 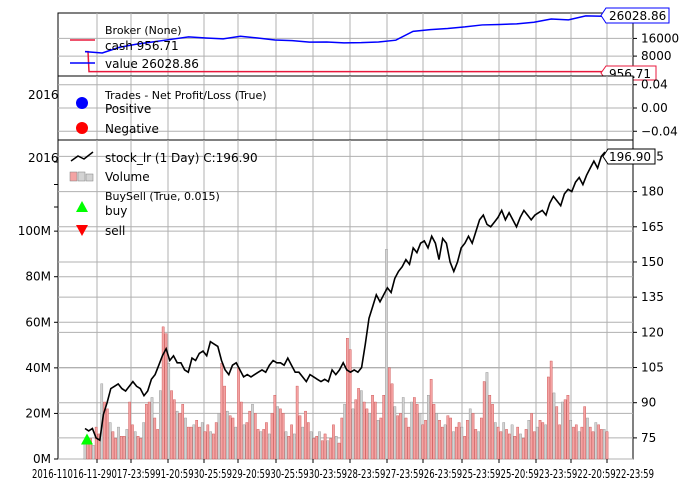 What do you see at coordinates (652, 227) in the screenshot?
I see `price-ytick-label: 165` at bounding box center [652, 227].